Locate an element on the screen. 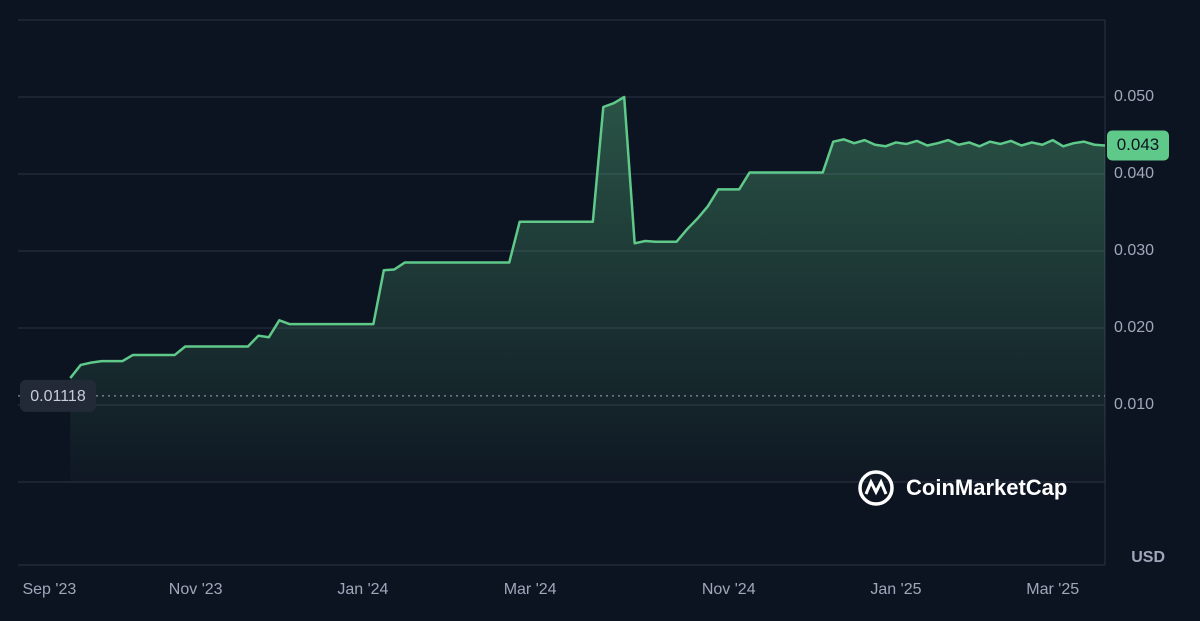 This screenshot has height=621, width=1200. x-tick-label: Jan '25 is located at coordinates (895, 589).